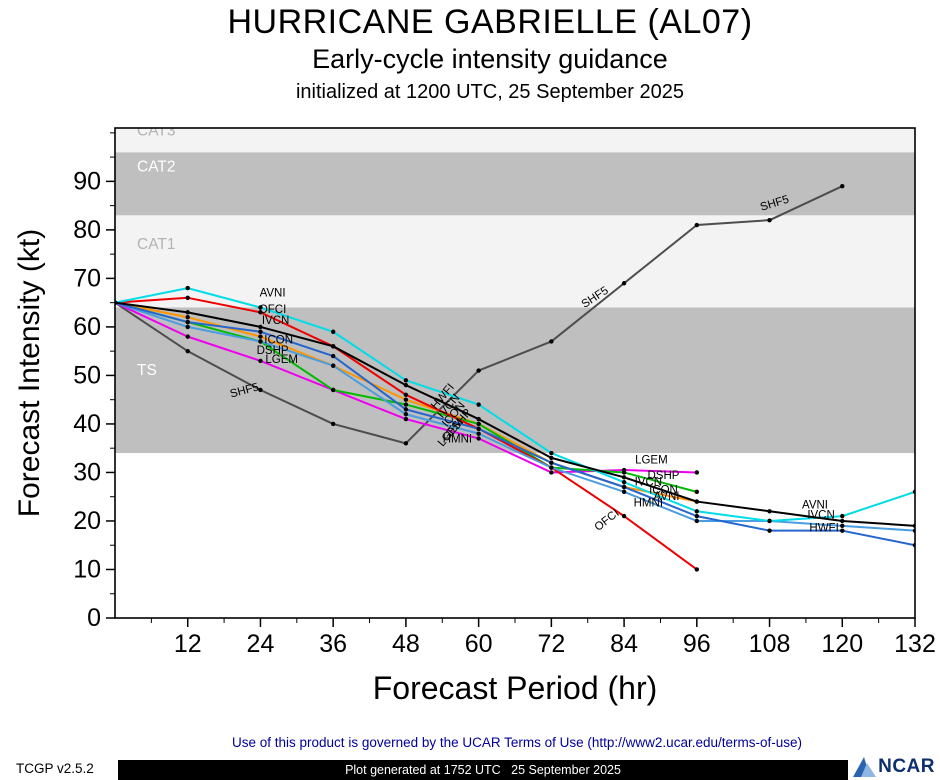 The width and height of the screenshot is (940, 780). What do you see at coordinates (697, 644) in the screenshot?
I see `x-tick-label: 96` at bounding box center [697, 644].